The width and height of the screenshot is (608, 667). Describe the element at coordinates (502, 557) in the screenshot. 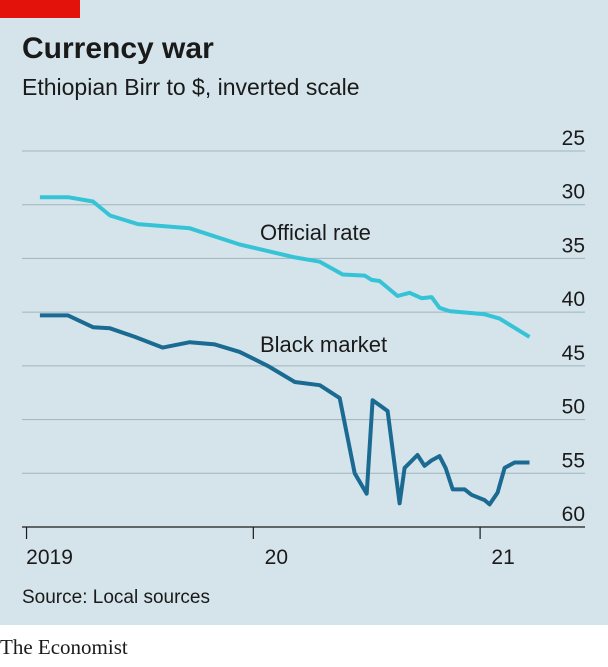

I see `x-tick-label: 21` at that location.